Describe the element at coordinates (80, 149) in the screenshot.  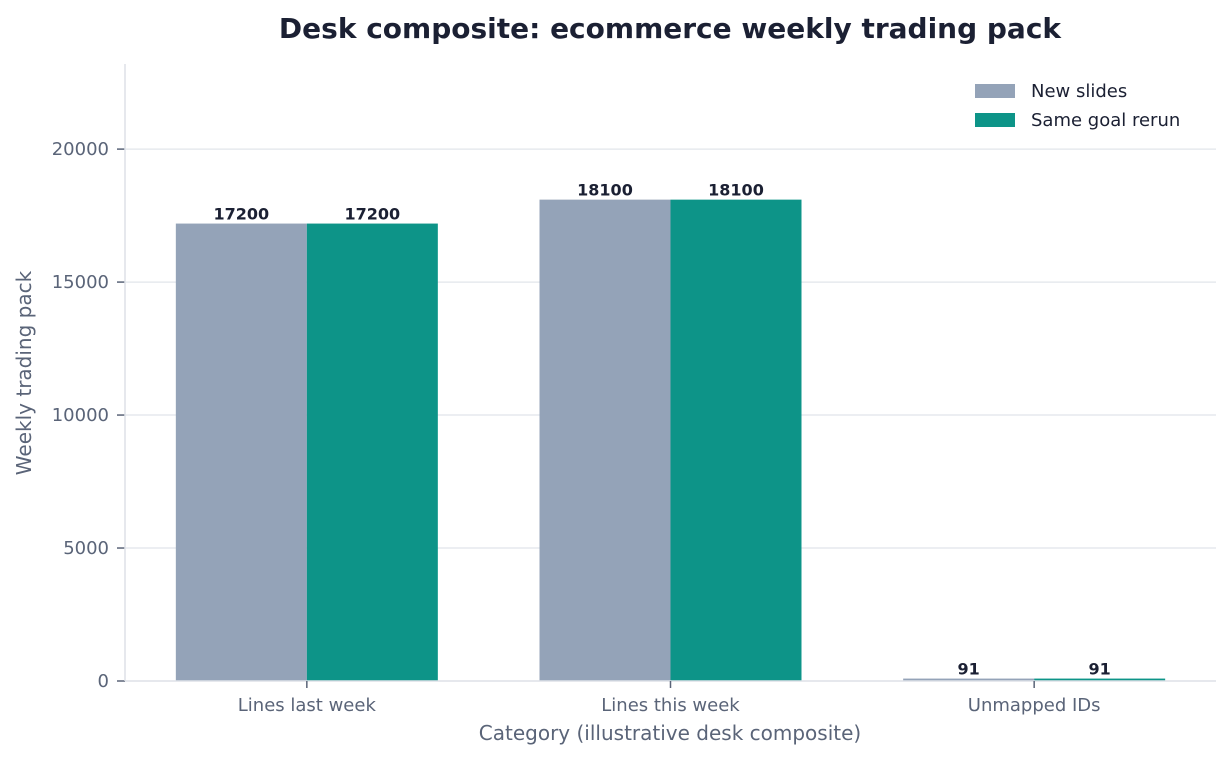
I see `y-tick-label: 20000` at that location.